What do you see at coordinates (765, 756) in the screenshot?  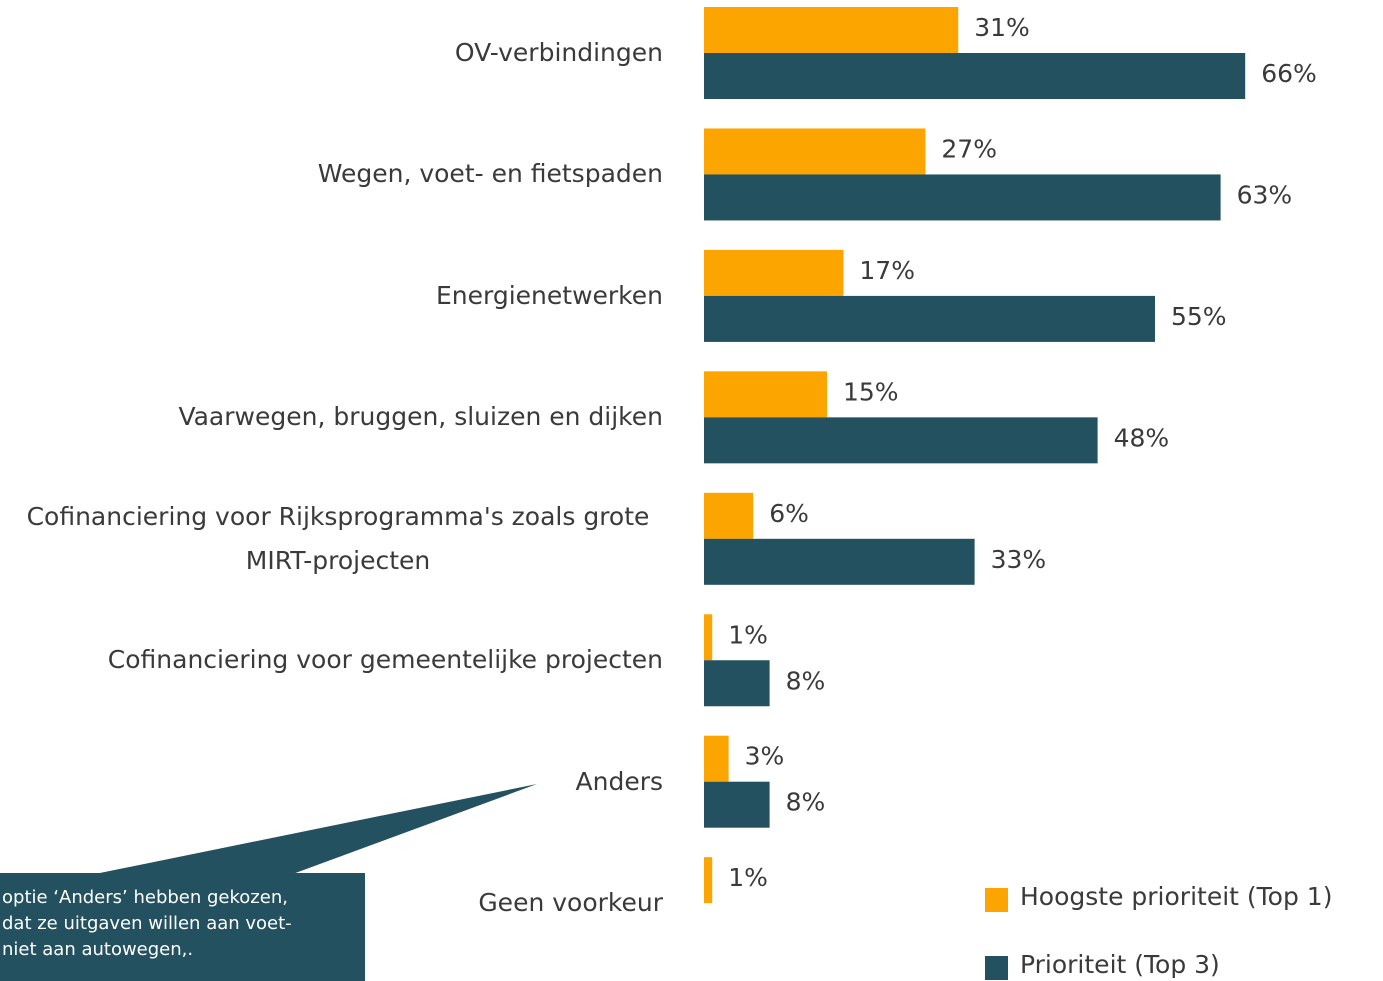 I see `value-label: 3%` at bounding box center [765, 756].